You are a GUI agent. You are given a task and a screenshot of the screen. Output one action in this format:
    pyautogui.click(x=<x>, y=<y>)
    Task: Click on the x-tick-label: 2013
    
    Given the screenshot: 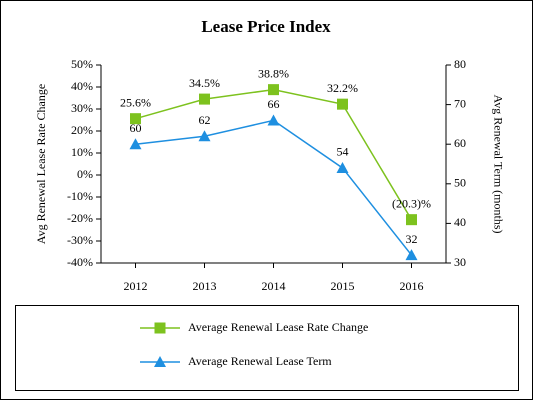 What is the action you would take?
    pyautogui.click(x=205, y=286)
    